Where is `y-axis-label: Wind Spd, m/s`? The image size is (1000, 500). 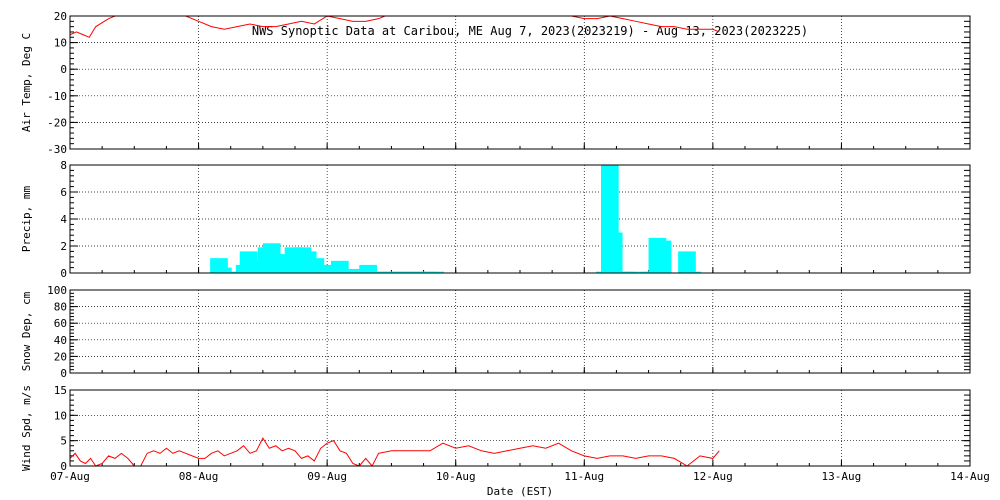
y-axis-label: Wind Spd, m/s is located at coordinates (26, 428).